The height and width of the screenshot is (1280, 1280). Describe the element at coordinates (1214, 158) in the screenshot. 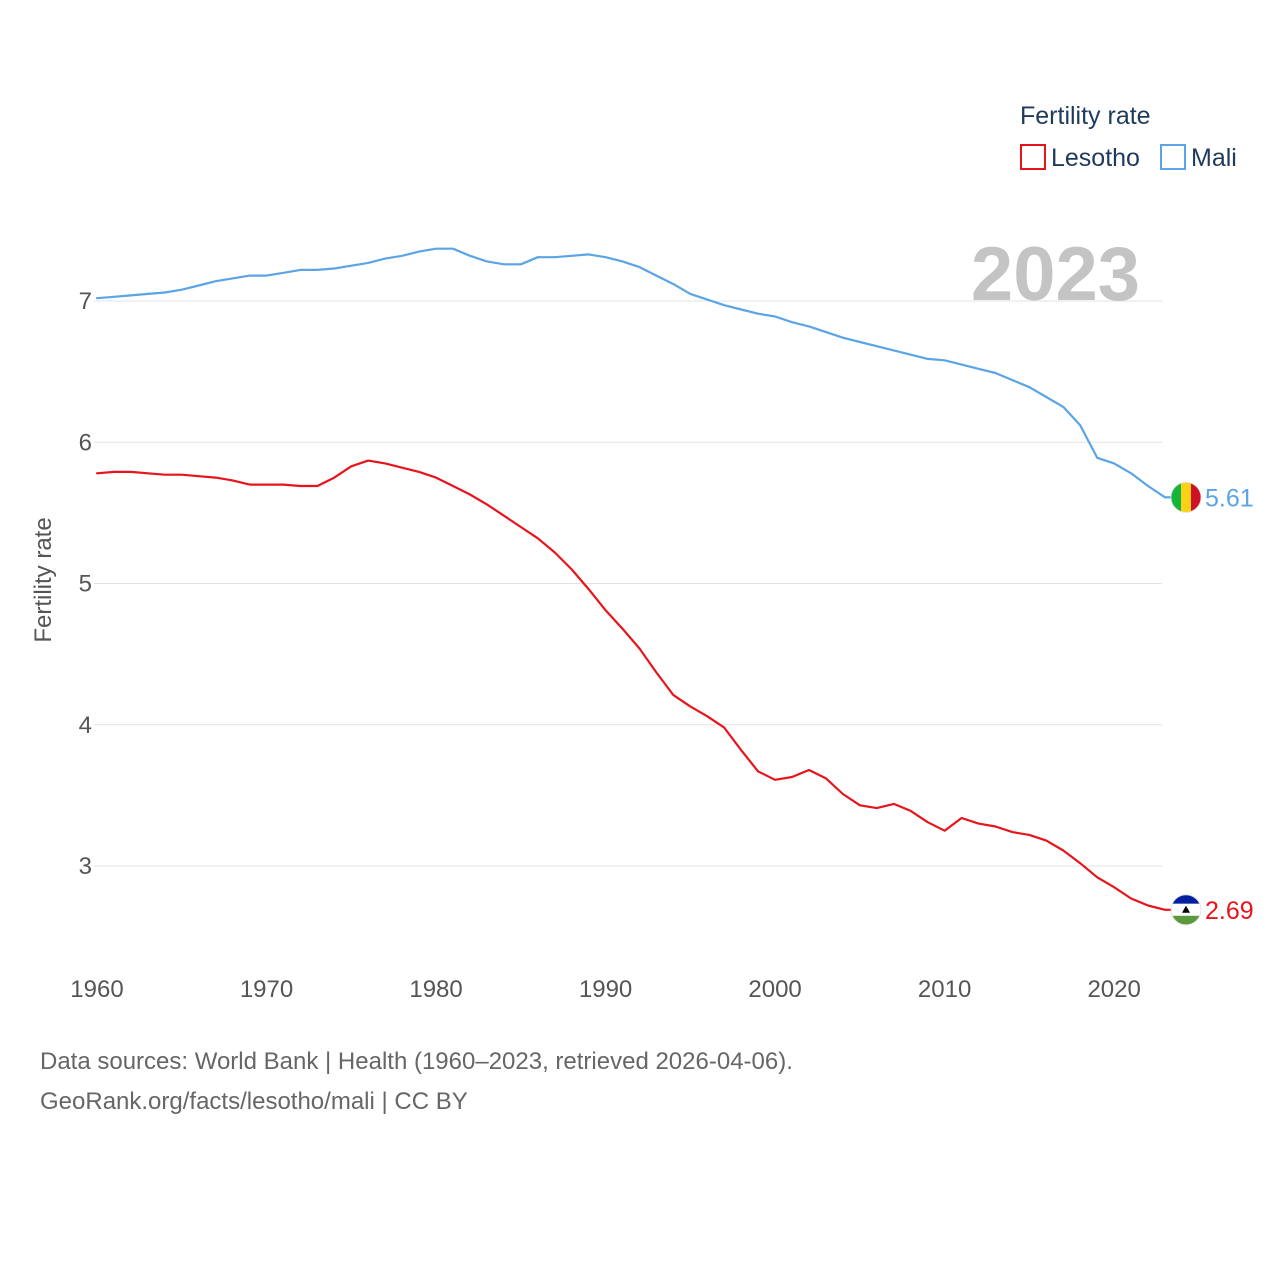

I see `legend-label-mali: Mali` at that location.